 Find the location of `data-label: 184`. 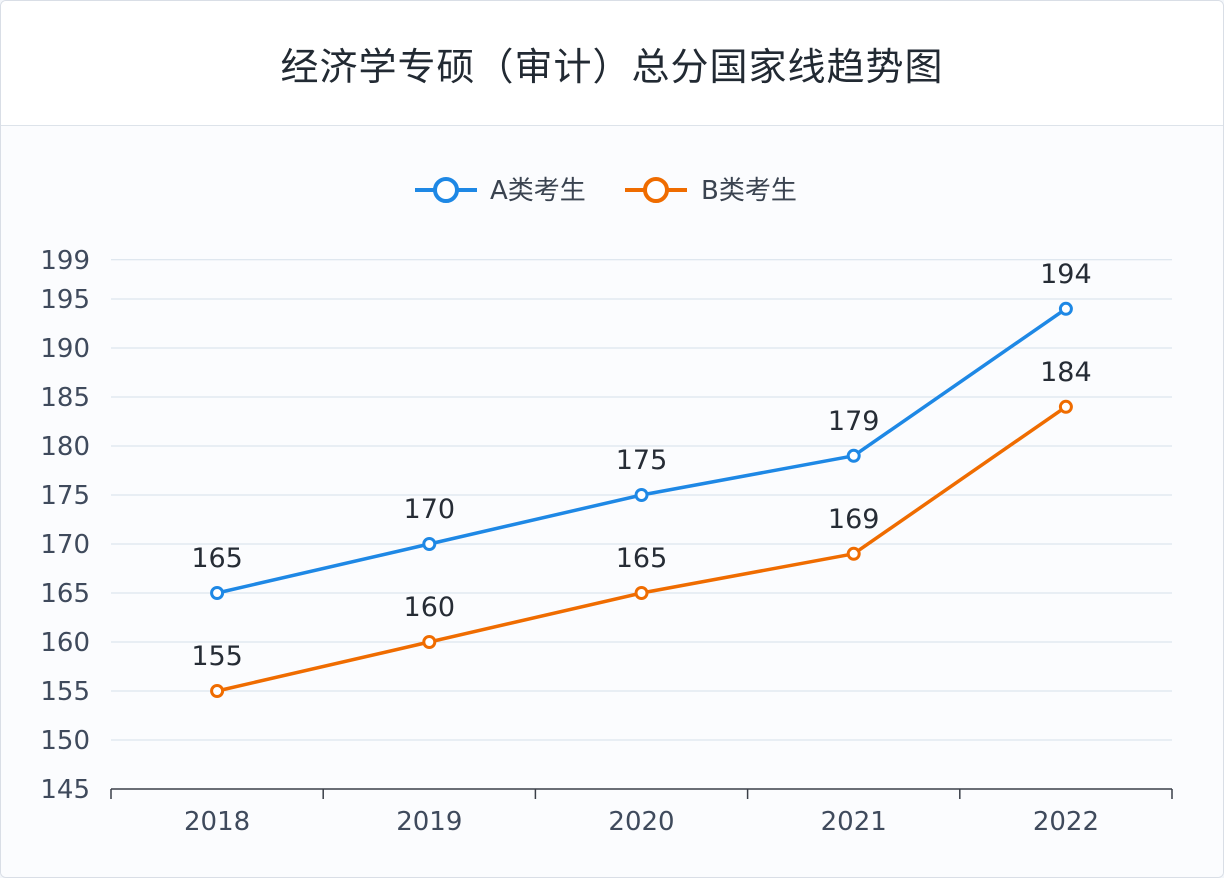

data-label: 184 is located at coordinates (1066, 372).